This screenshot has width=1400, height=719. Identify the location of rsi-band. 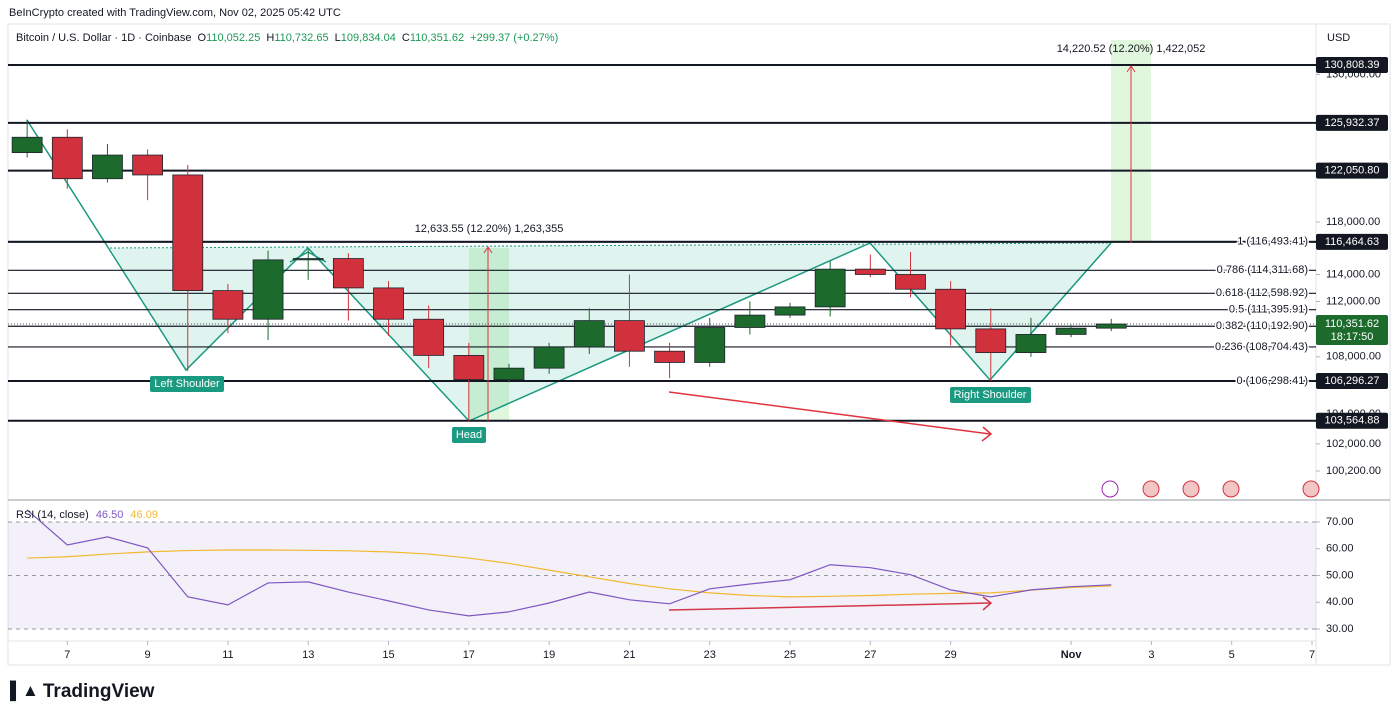
(662, 575).